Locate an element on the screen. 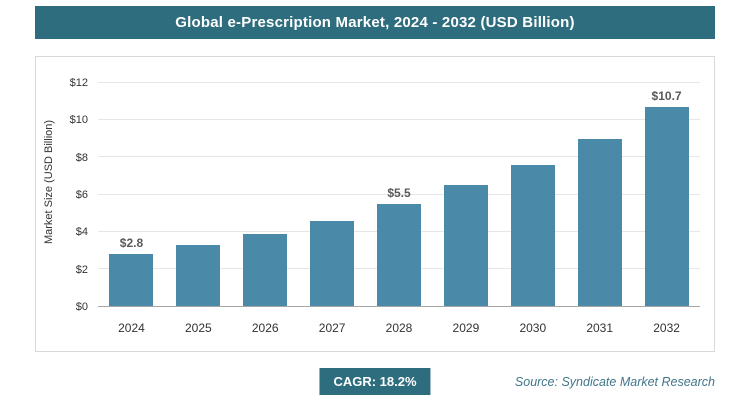  bar-value-label: $10.7 is located at coordinates (666, 96).